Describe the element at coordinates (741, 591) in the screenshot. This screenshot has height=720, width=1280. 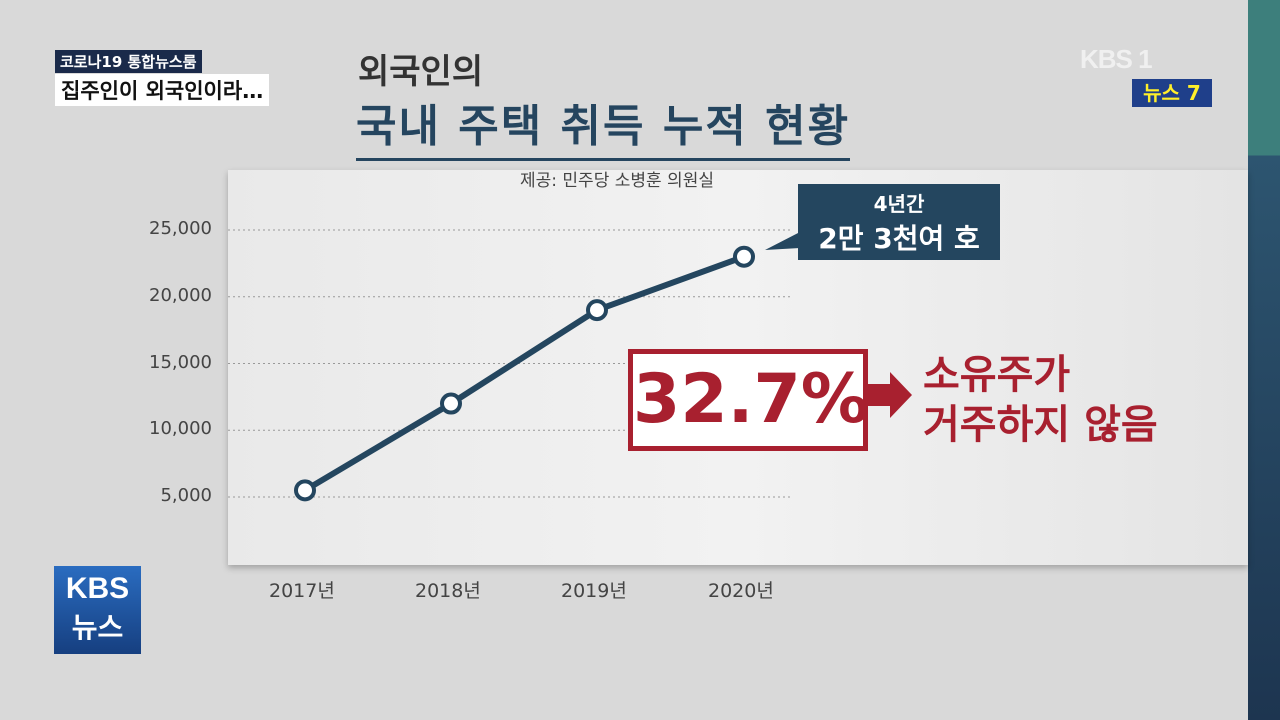
I see `x-tick-label: 2020년` at that location.